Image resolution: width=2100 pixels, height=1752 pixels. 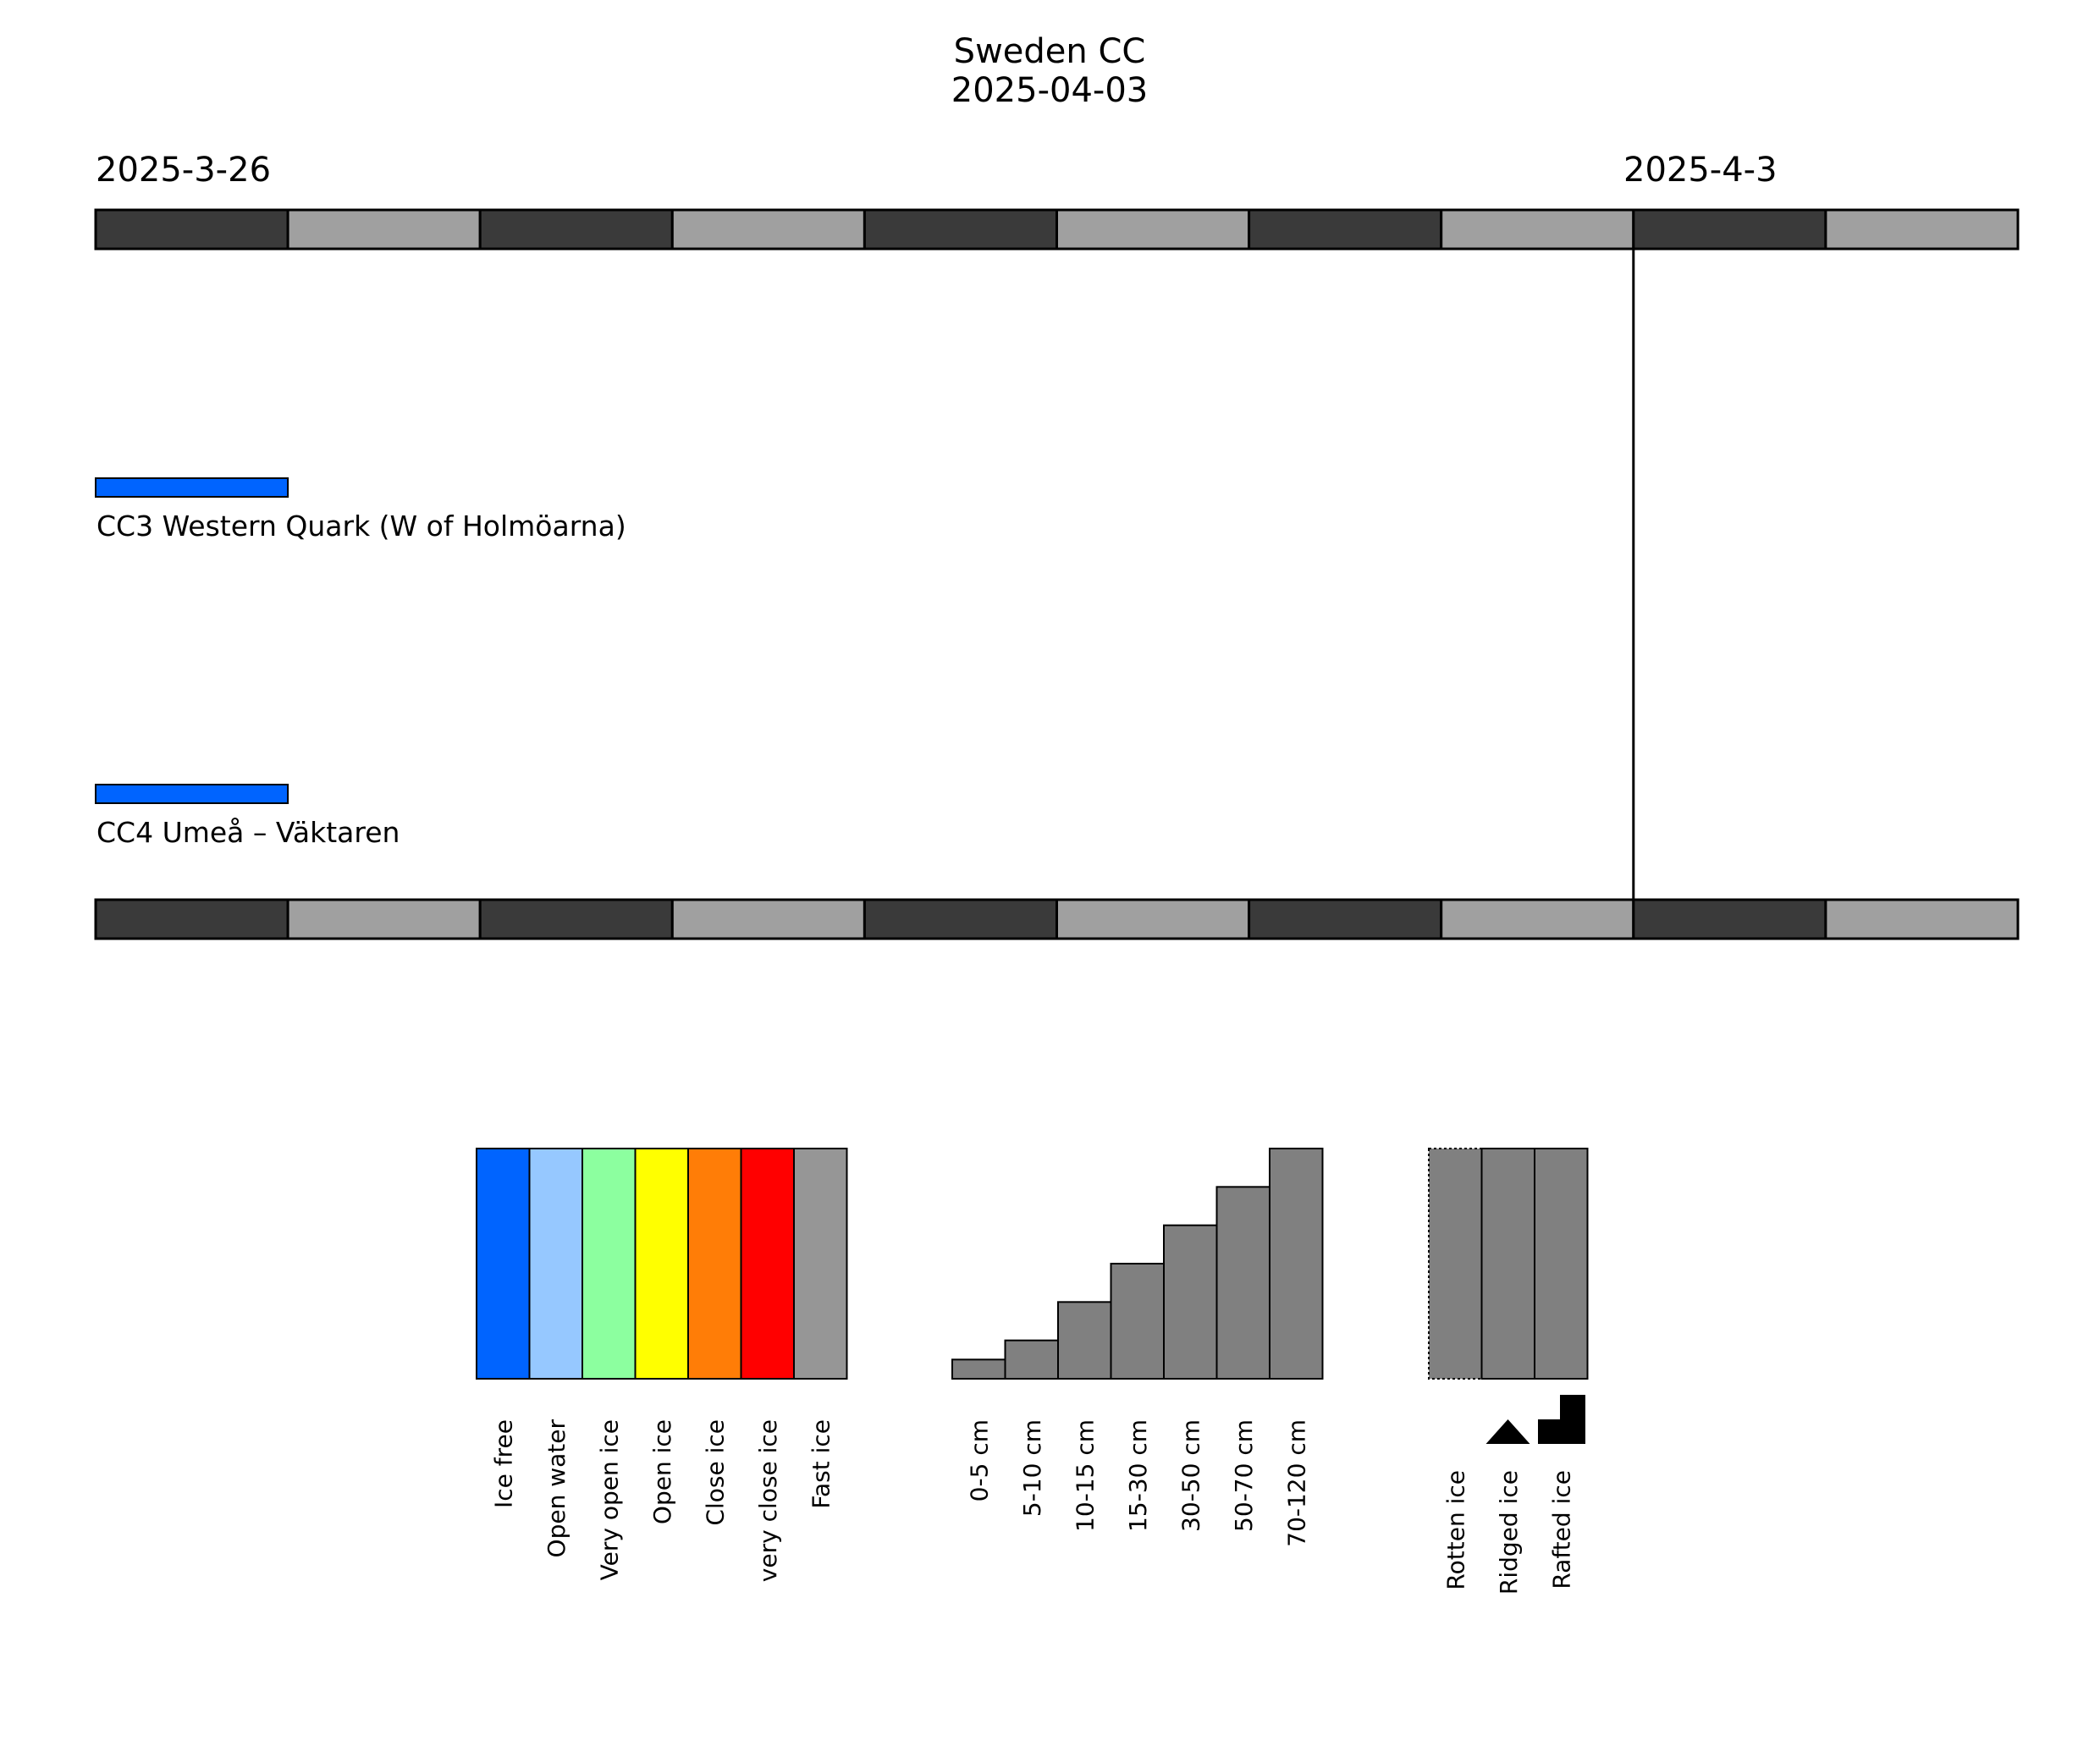 I want to click on legend-label: 50-70 cm, so click(x=1244, y=1475).